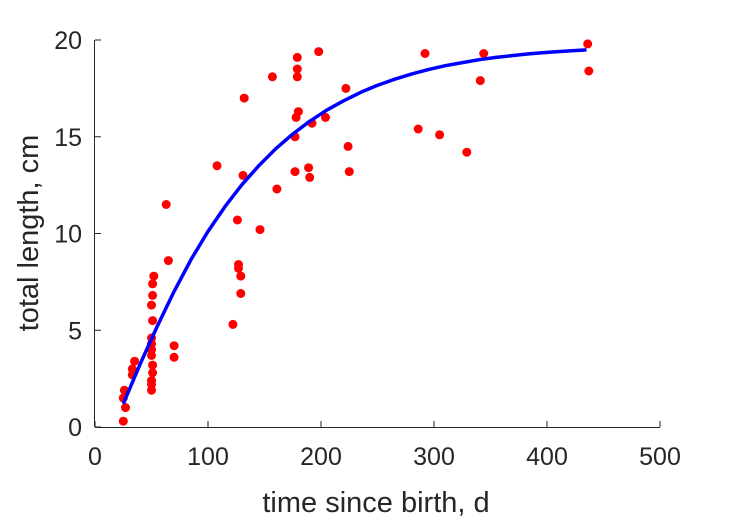  I want to click on y-tick-label: 10, so click(68, 235).